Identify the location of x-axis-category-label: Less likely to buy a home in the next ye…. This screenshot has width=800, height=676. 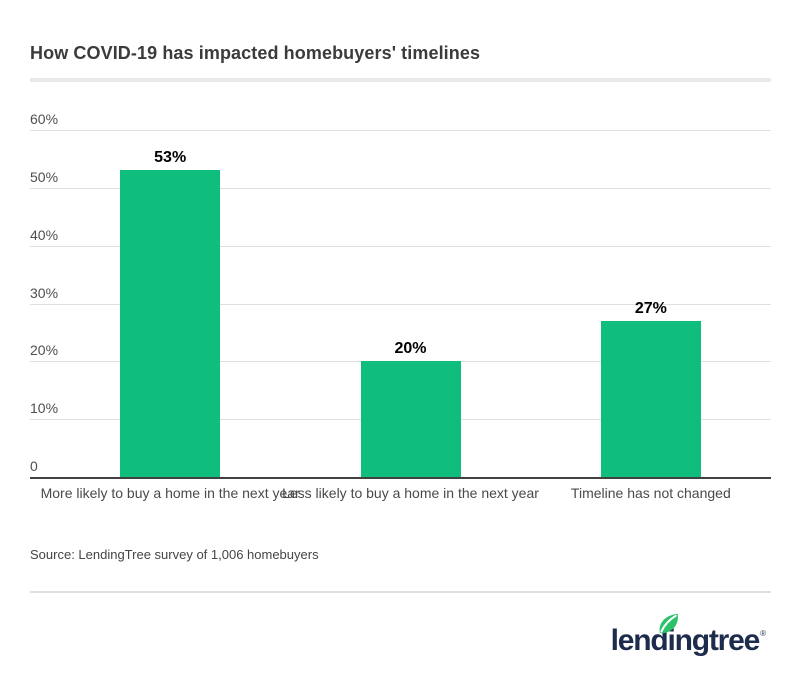
(410, 493).